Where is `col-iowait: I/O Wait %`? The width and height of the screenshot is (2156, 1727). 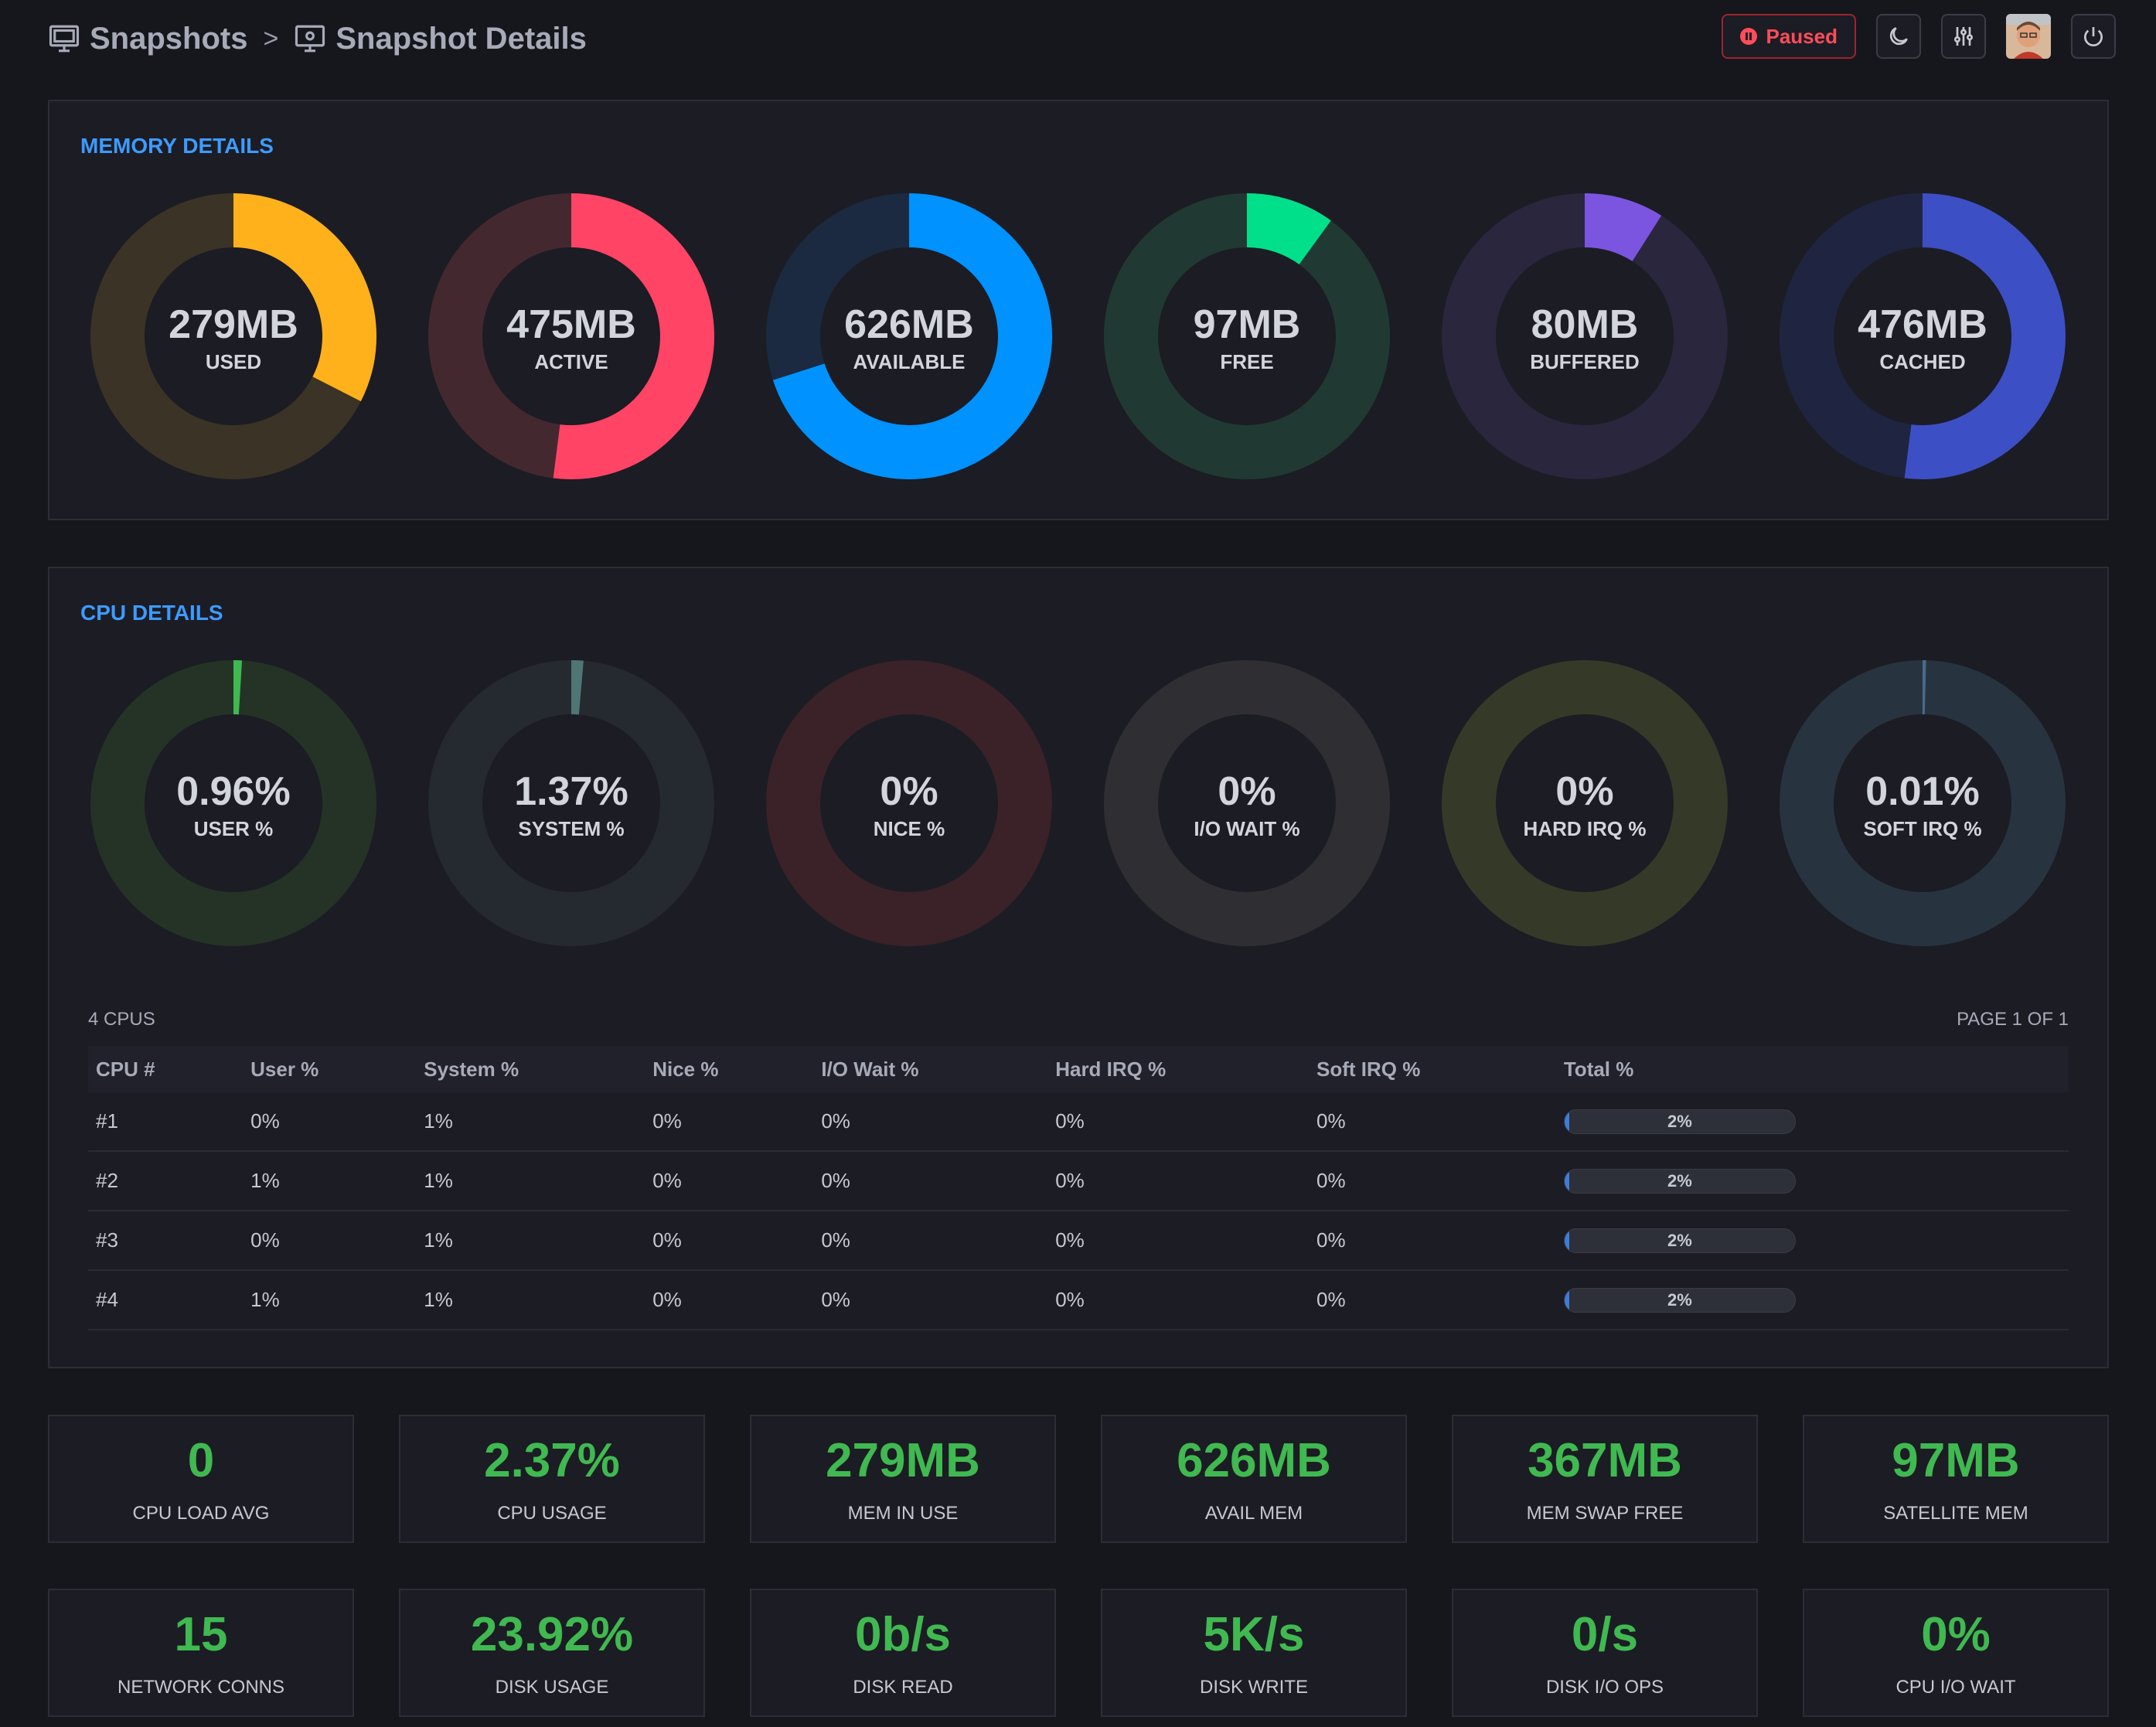
col-iowait: I/O Wait % is located at coordinates (930, 1069).